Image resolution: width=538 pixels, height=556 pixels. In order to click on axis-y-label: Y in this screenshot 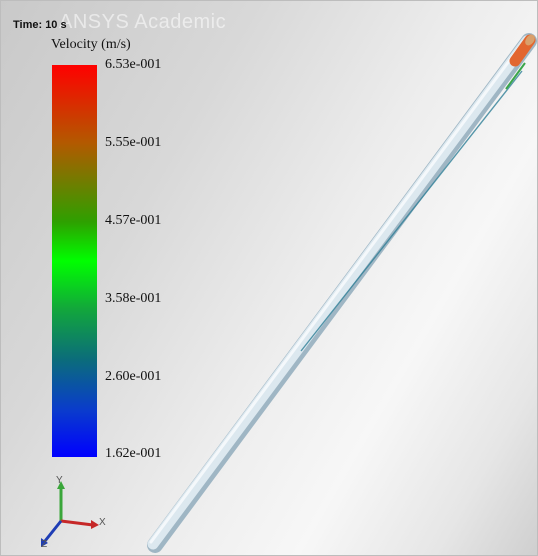, I will do `click(59, 480)`.